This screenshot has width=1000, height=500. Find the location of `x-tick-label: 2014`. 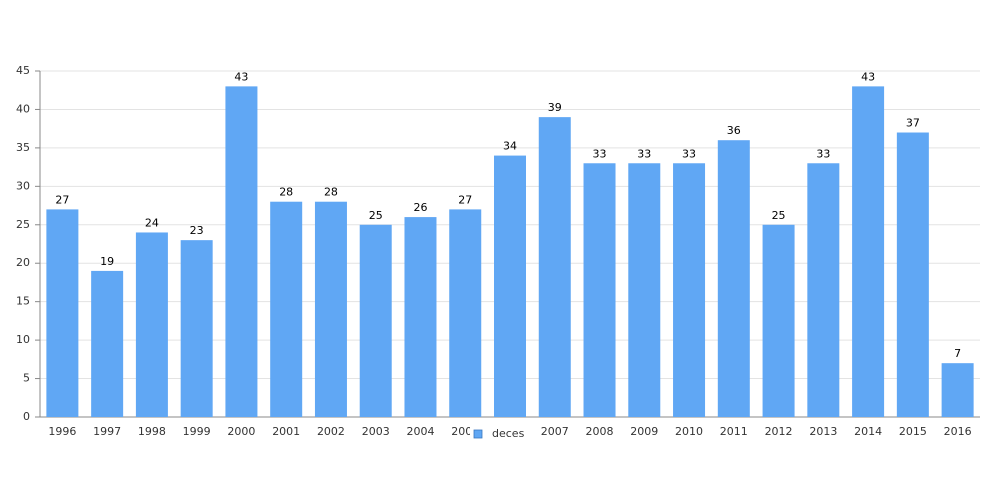

x-tick-label: 2014 is located at coordinates (868, 431).